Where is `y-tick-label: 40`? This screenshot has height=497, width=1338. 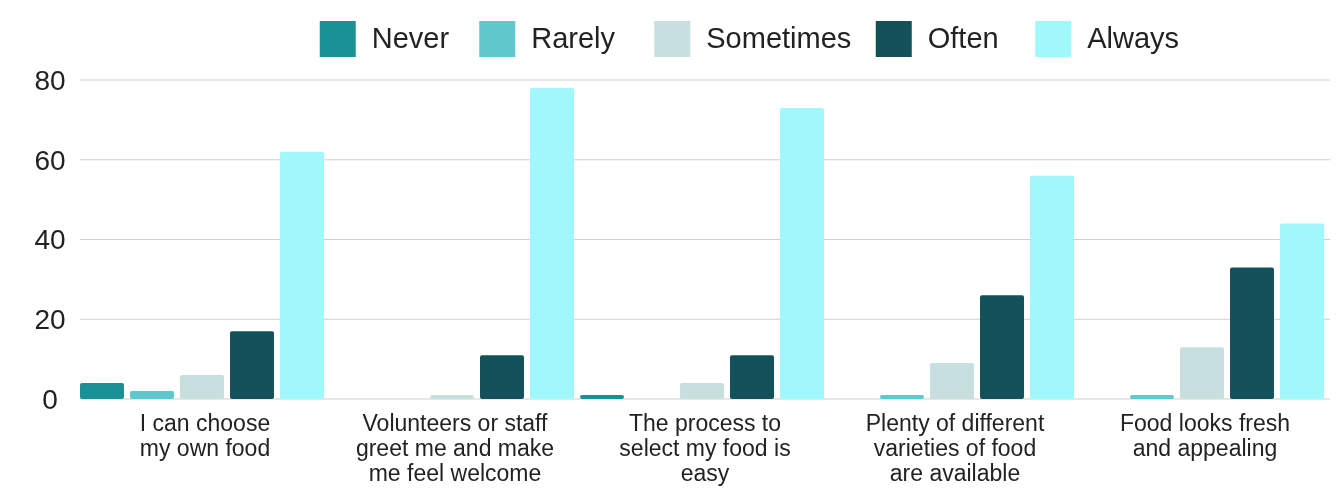 y-tick-label: 40 is located at coordinates (50, 240).